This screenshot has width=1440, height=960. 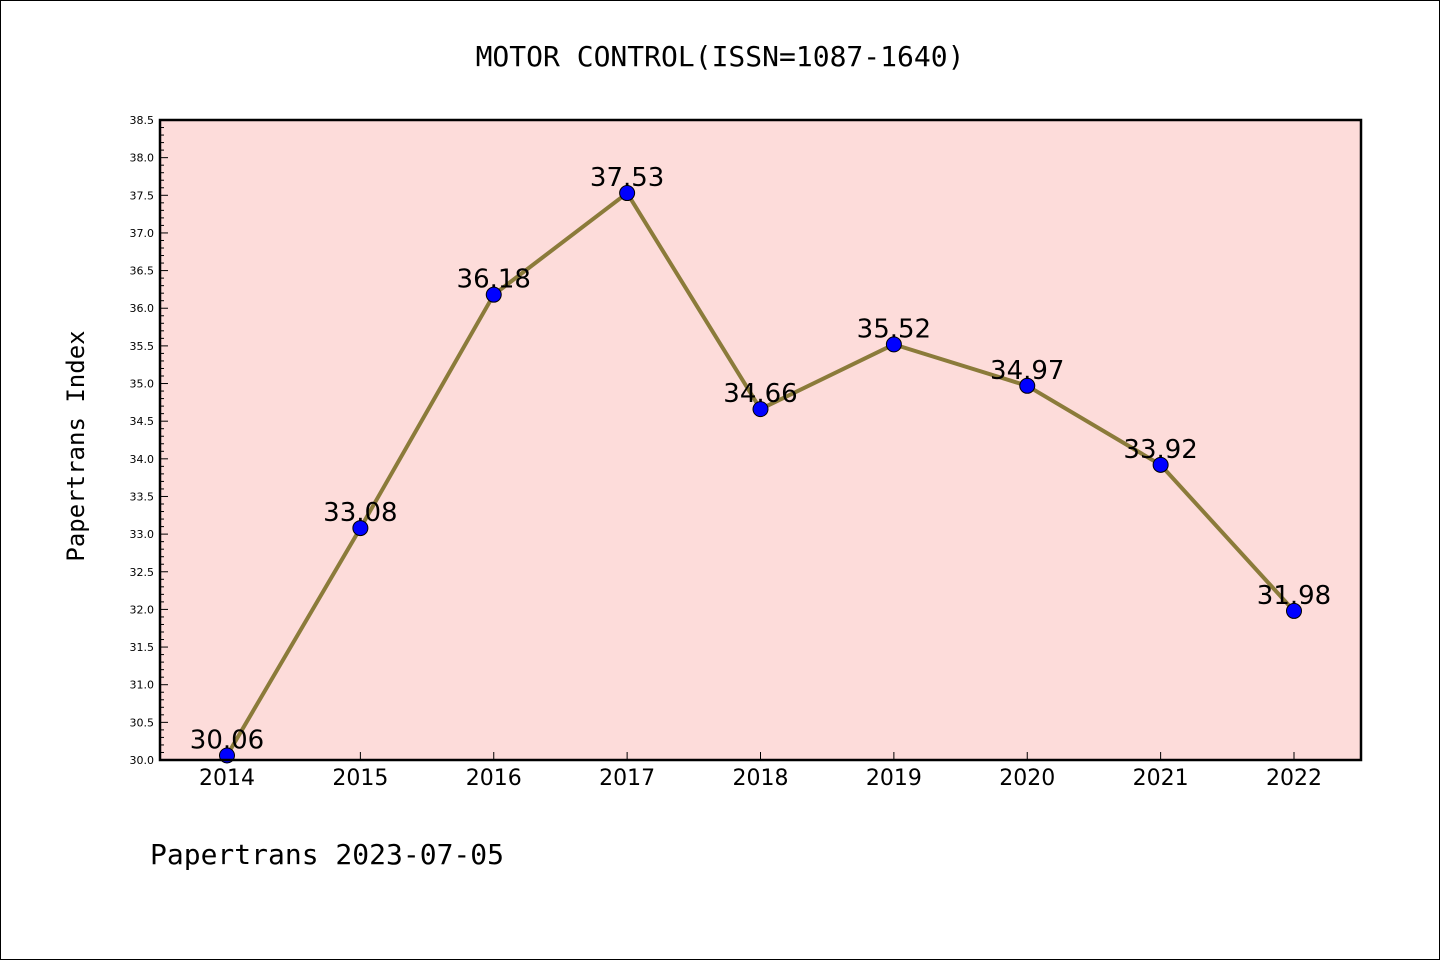 What do you see at coordinates (894, 329) in the screenshot?
I see `data-label: 35.52` at bounding box center [894, 329].